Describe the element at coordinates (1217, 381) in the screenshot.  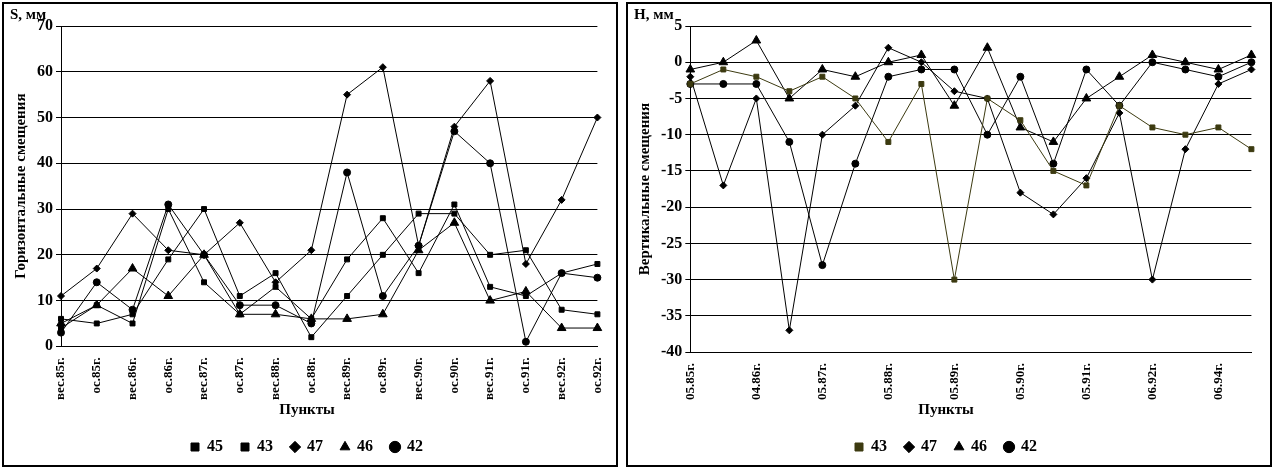
I see `x-tick-label: 06.94г.` at that location.